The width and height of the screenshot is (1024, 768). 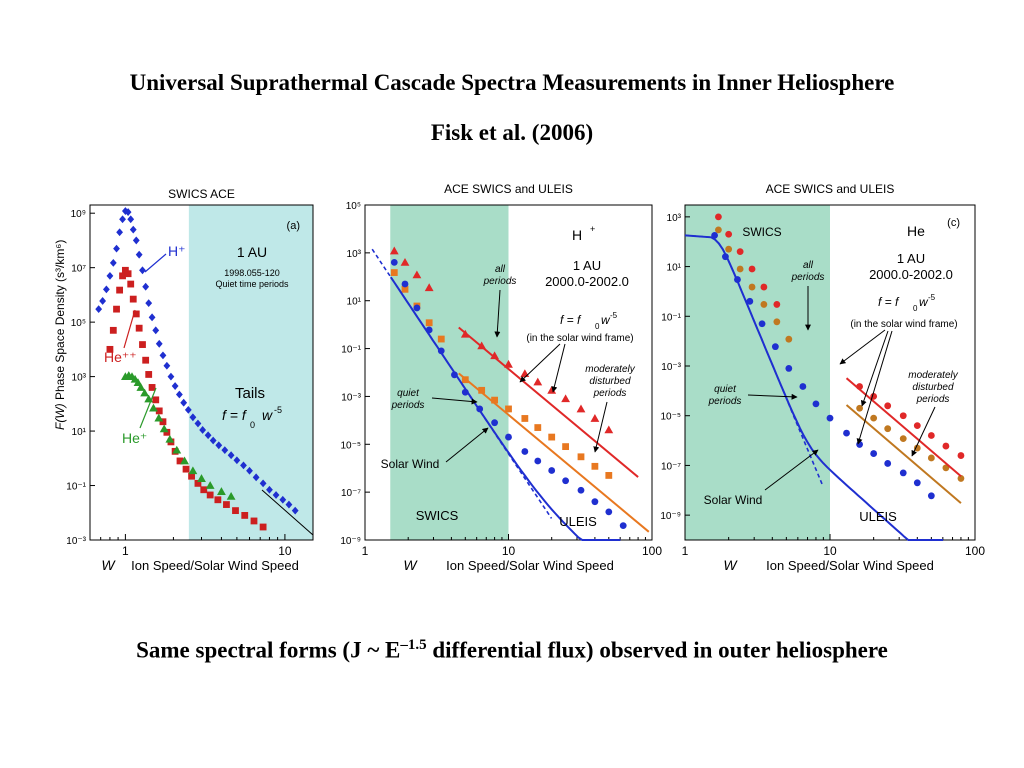 What do you see at coordinates (268, 650) in the screenshot?
I see `caption-pre: Same spectral forms (J ~ E` at bounding box center [268, 650].